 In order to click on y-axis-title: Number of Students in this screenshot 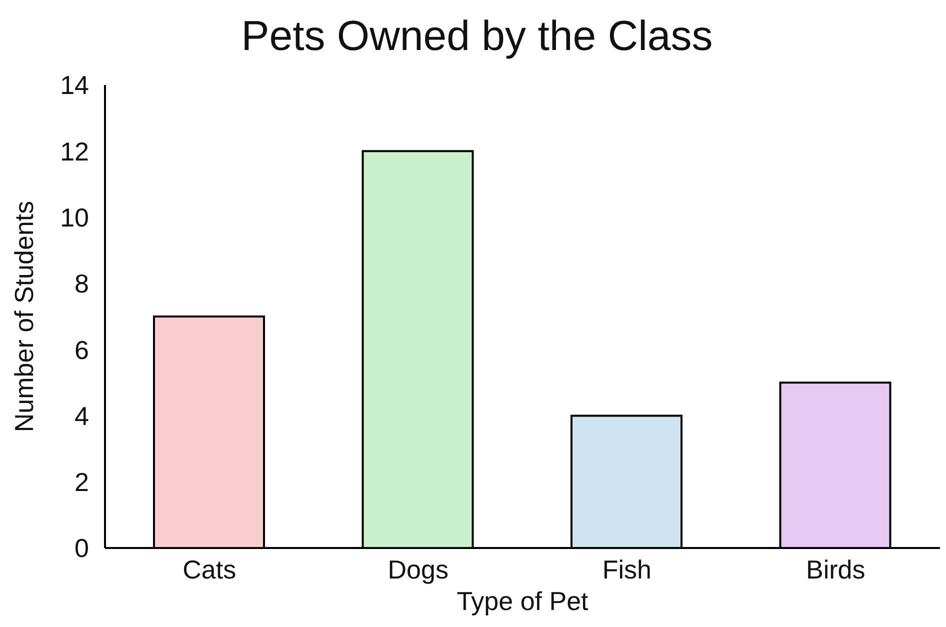, I will do `click(24, 316)`.